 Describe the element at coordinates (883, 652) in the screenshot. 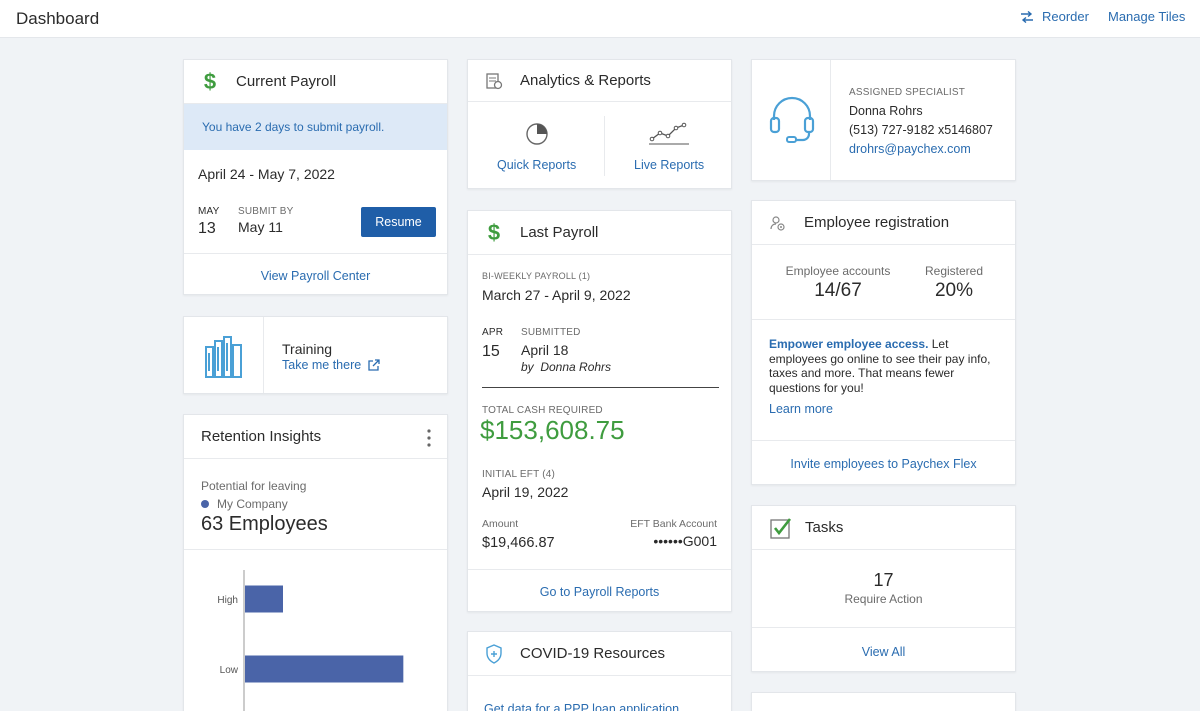

I see `view-all-link: View All` at that location.